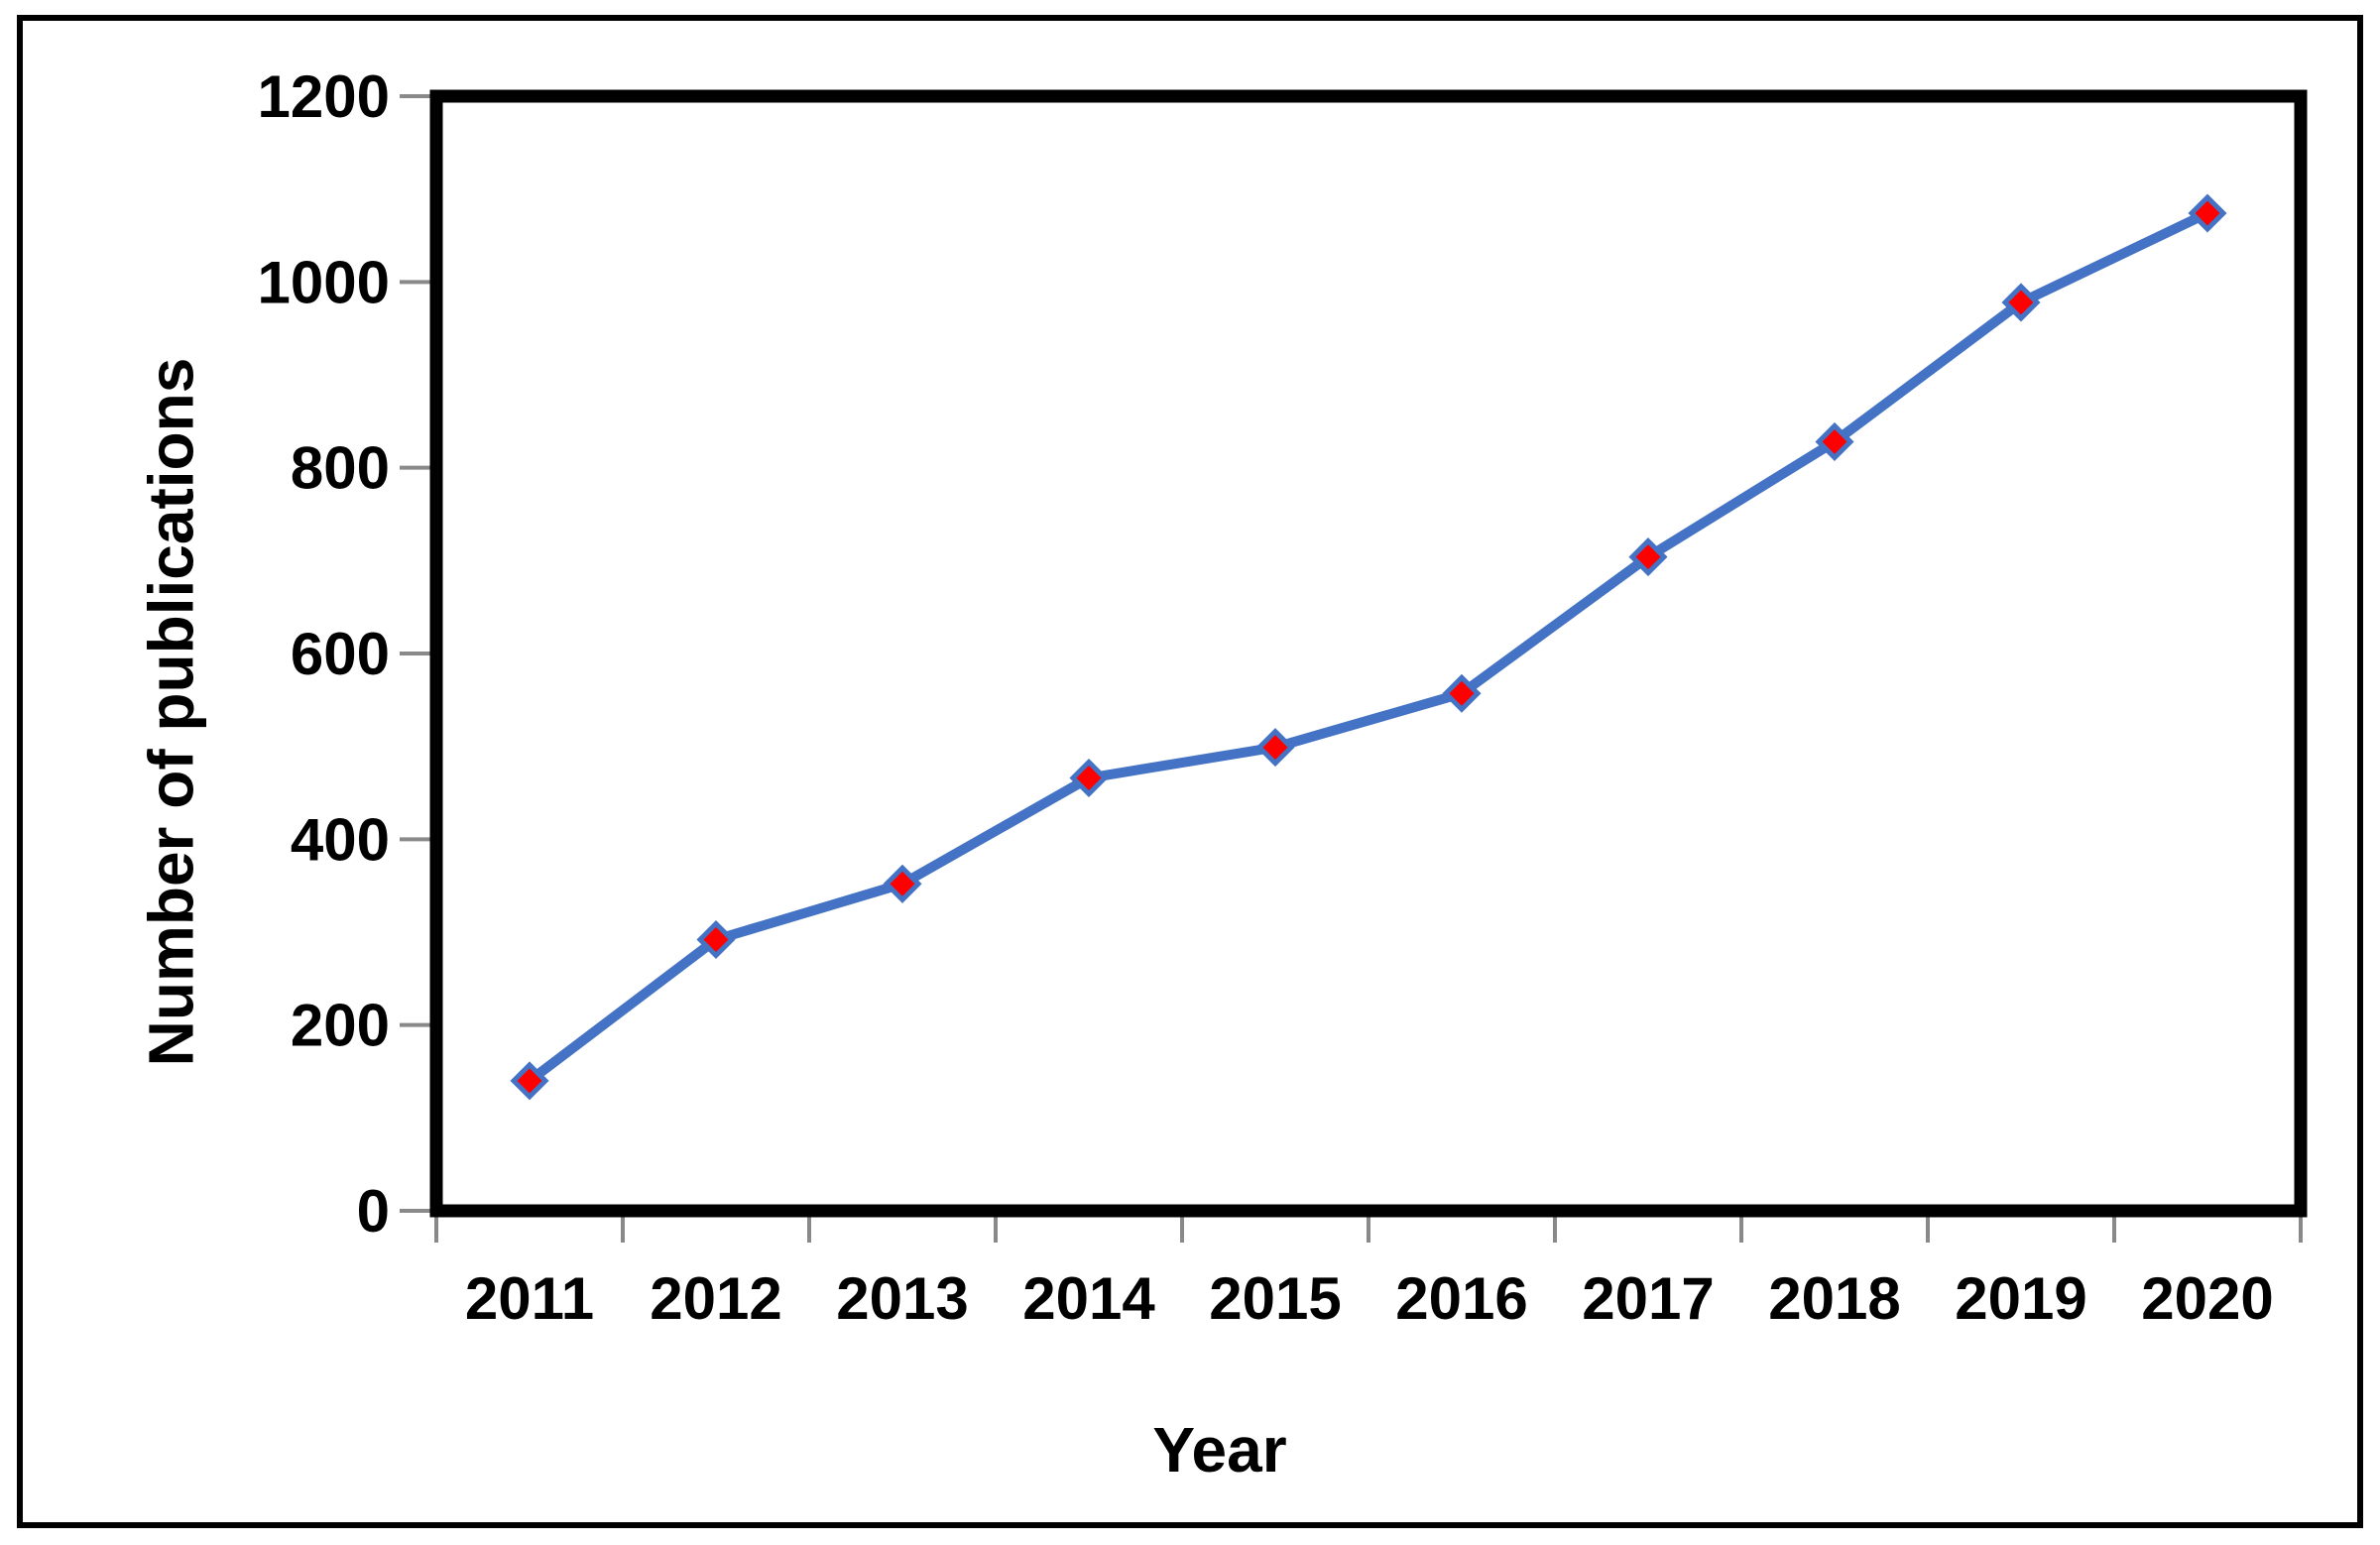  Describe the element at coordinates (1648, 557) in the screenshot. I see `data-point-2017` at that location.